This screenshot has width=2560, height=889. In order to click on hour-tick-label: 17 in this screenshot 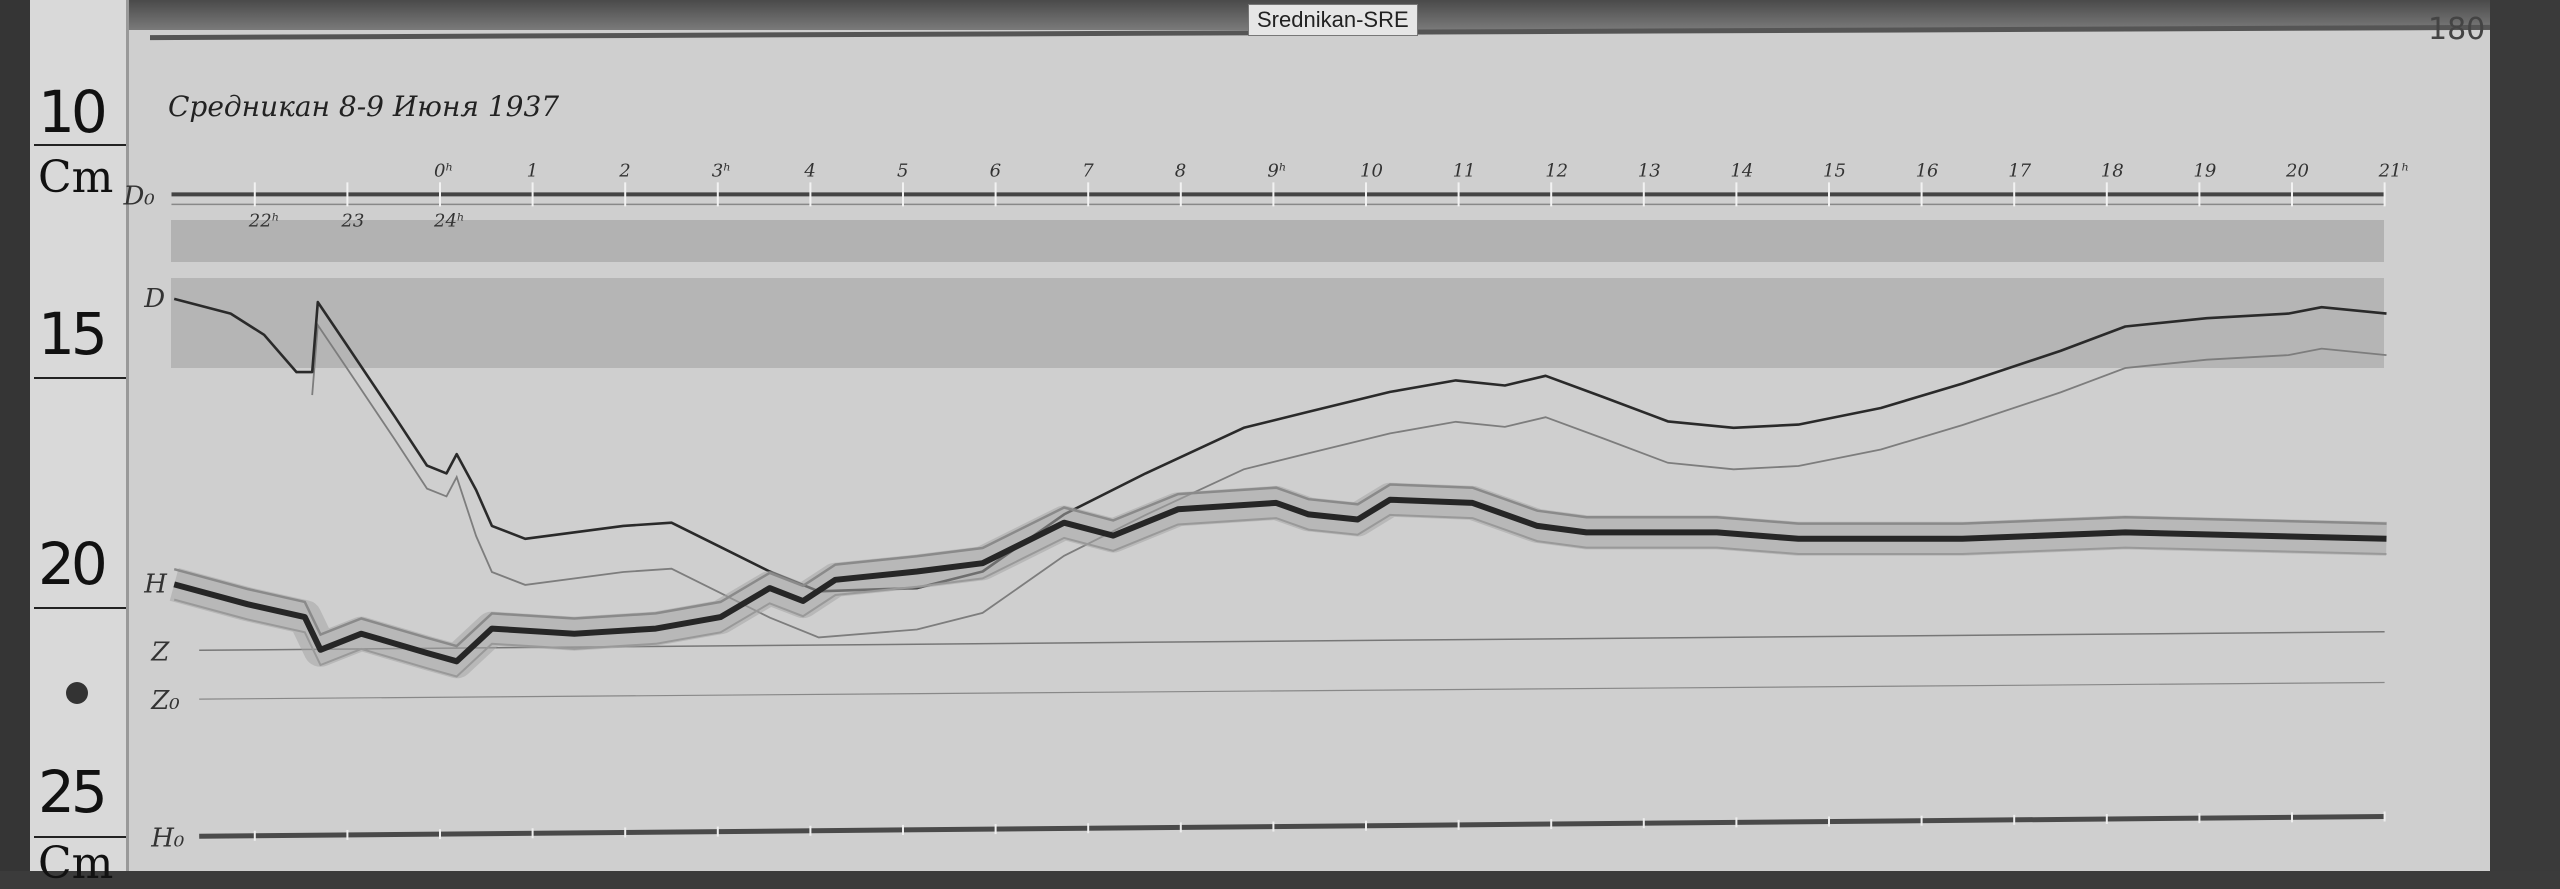, I will do `click(2019, 170)`.